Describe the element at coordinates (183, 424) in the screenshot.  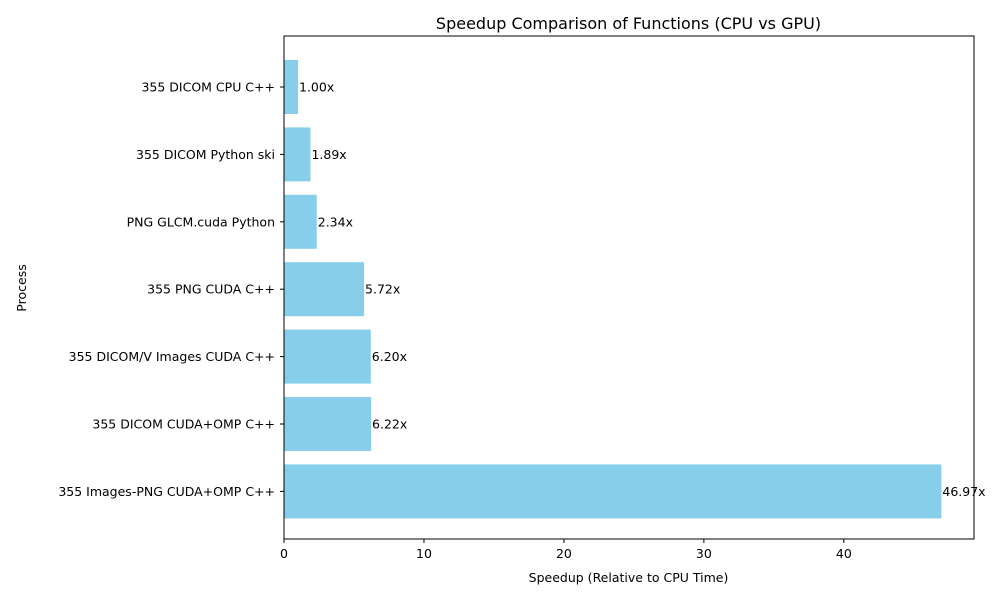
I see `y-tick-label: 355 DICOM CUDA+OMP C++` at that location.